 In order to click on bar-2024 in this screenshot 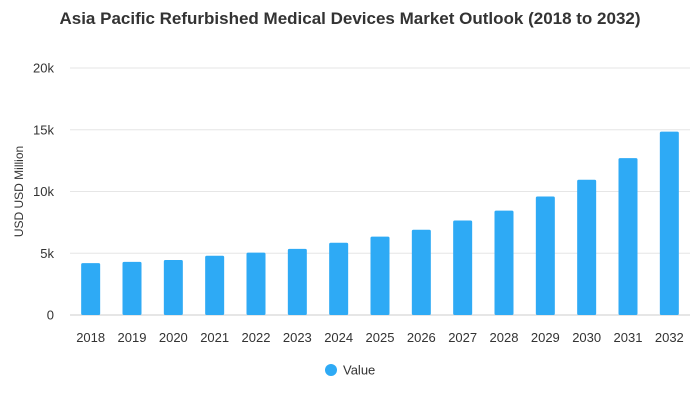, I will do `click(339, 278)`.